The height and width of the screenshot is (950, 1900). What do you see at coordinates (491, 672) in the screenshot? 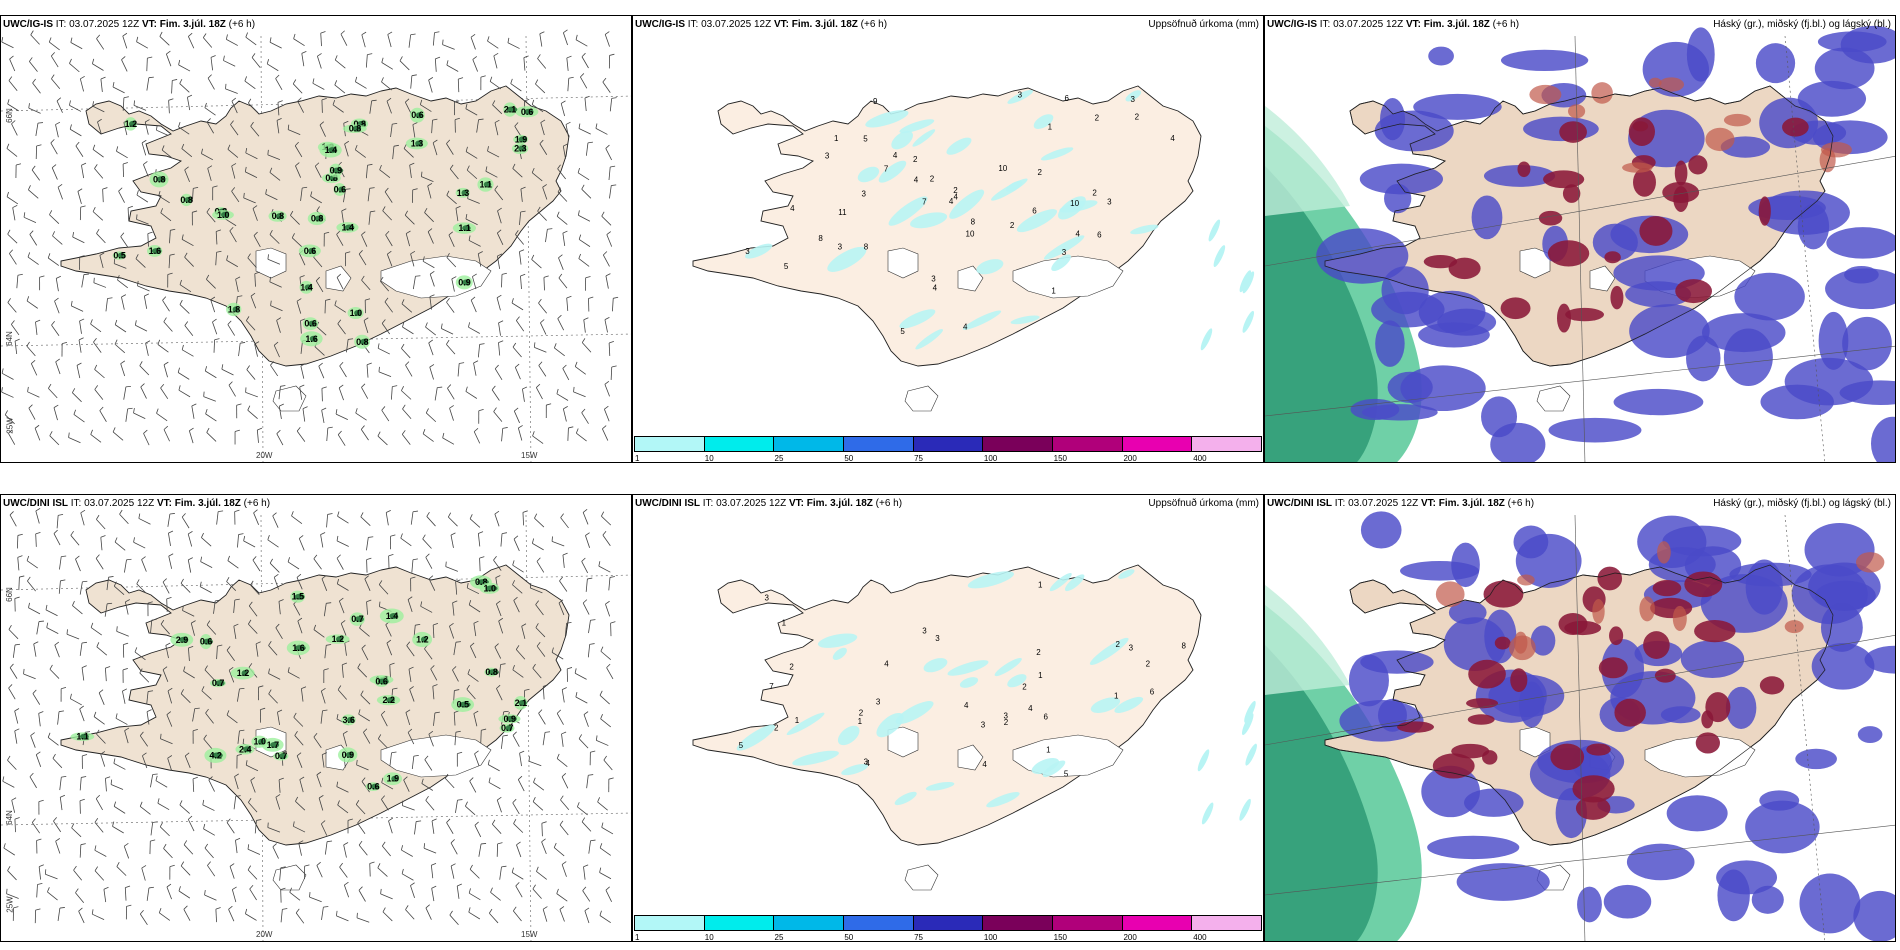
I see `precip-value-label: 0.8` at bounding box center [491, 672].